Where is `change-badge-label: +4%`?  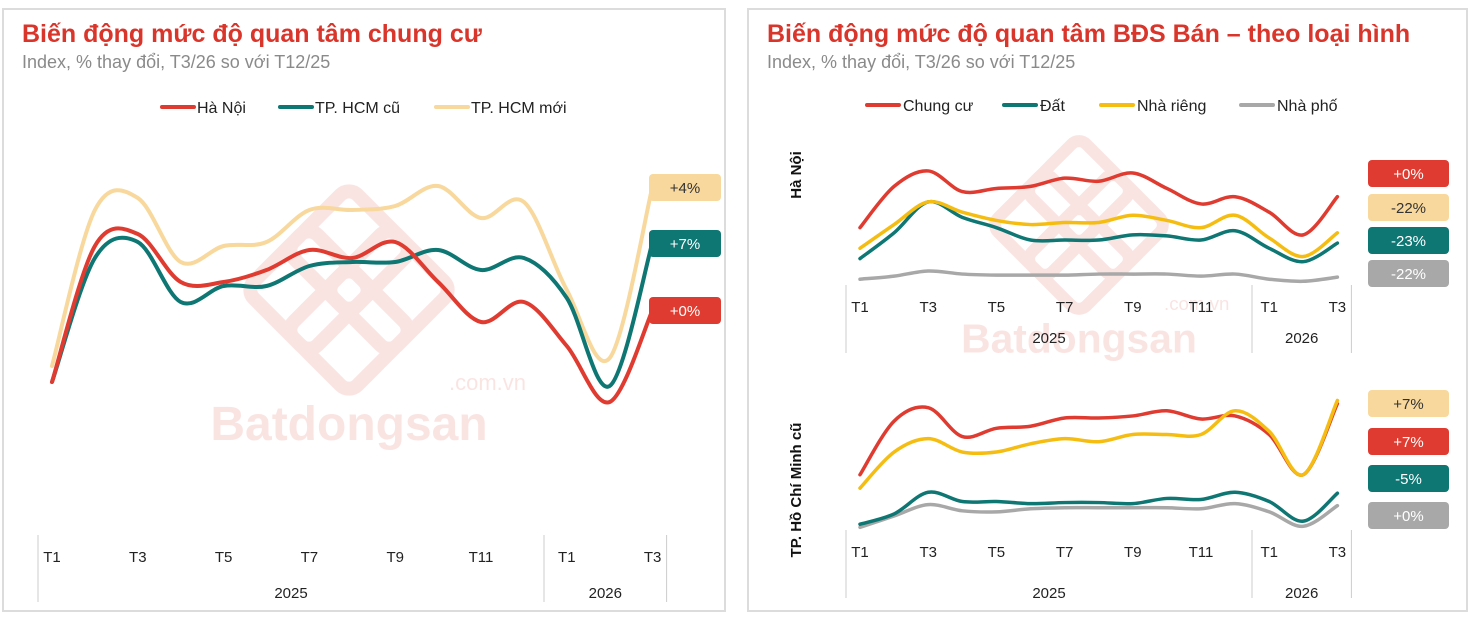
change-badge-label: +4% is located at coordinates (685, 188).